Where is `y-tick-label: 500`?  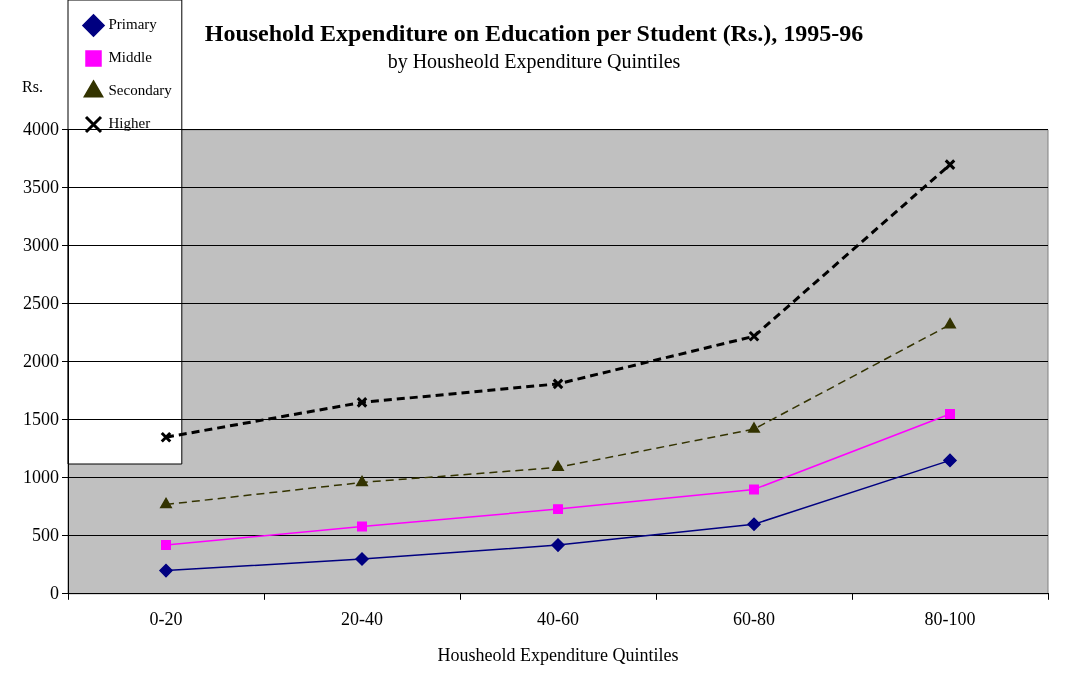
y-tick-label: 500 is located at coordinates (45, 534).